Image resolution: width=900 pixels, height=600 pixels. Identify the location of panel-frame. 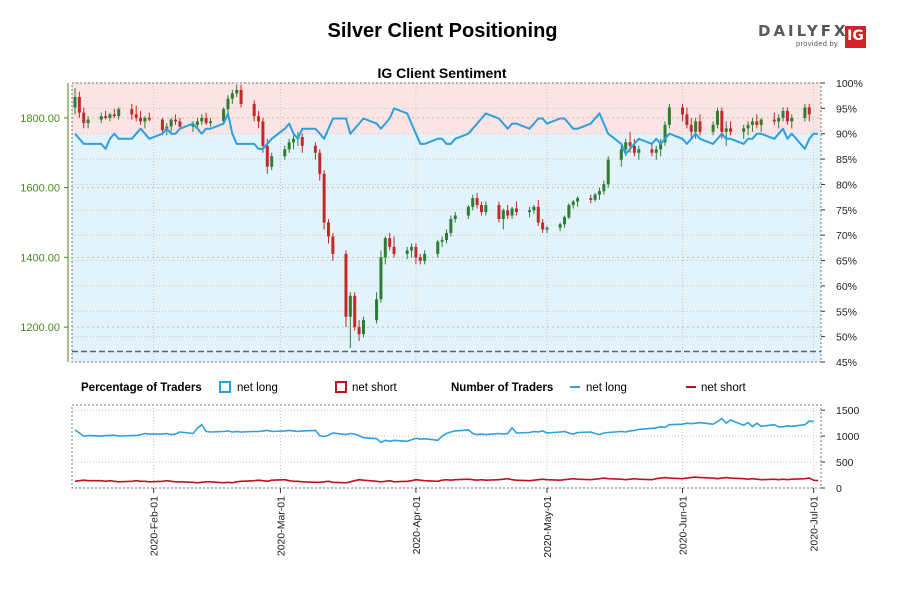
(446, 446).